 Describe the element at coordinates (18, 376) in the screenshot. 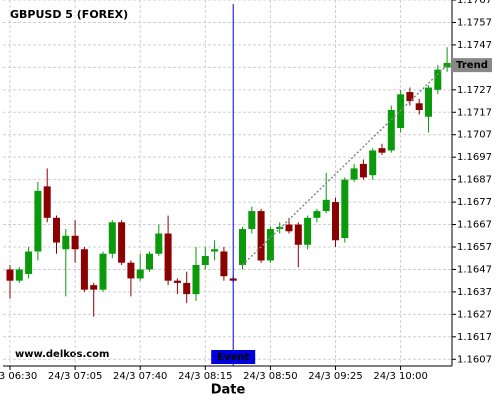

I see `x-tick-label: 24/3 06:30` at that location.